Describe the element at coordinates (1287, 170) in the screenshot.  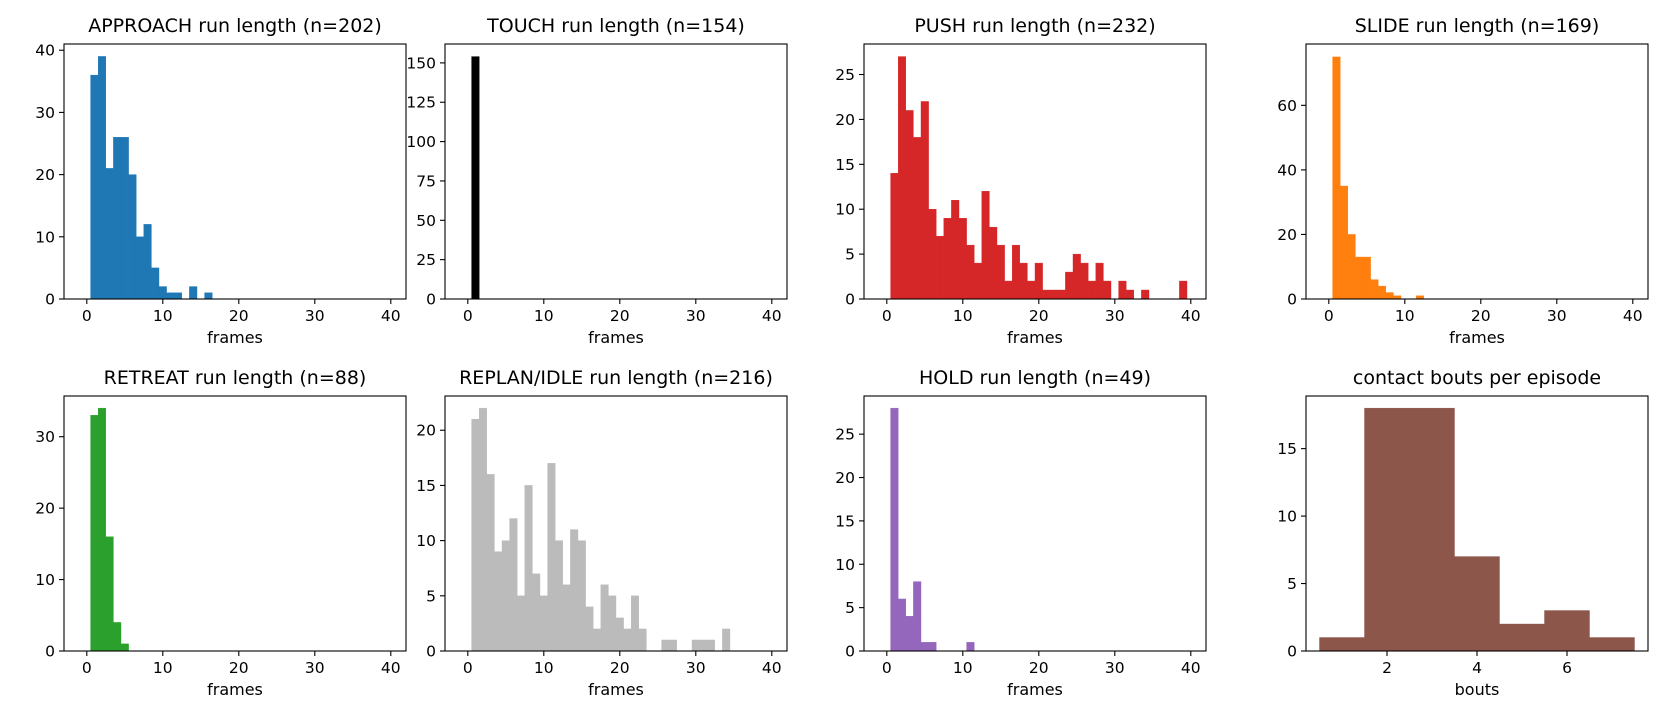
I see `y-tick-label: 40` at that location.